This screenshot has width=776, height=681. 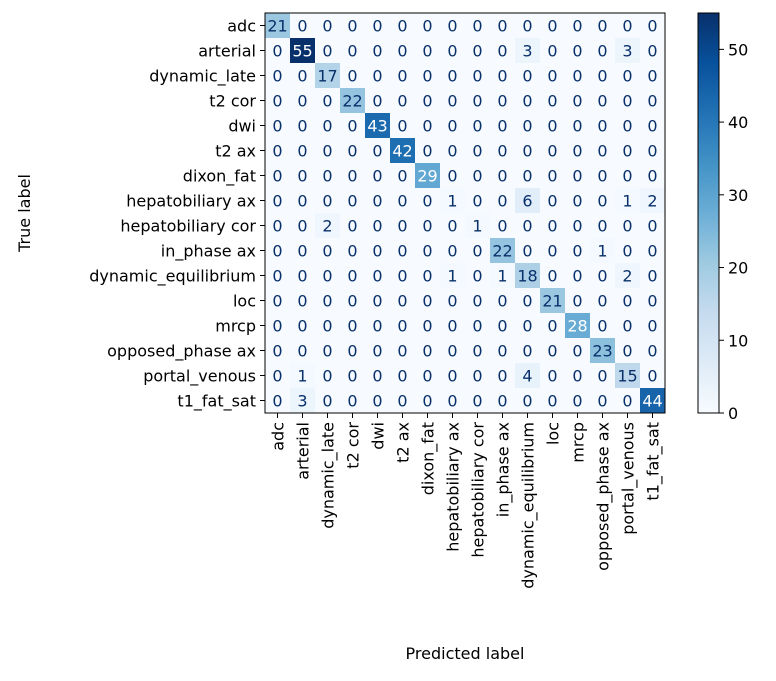 What do you see at coordinates (577, 326) in the screenshot?
I see `cell-value-label: 28` at bounding box center [577, 326].